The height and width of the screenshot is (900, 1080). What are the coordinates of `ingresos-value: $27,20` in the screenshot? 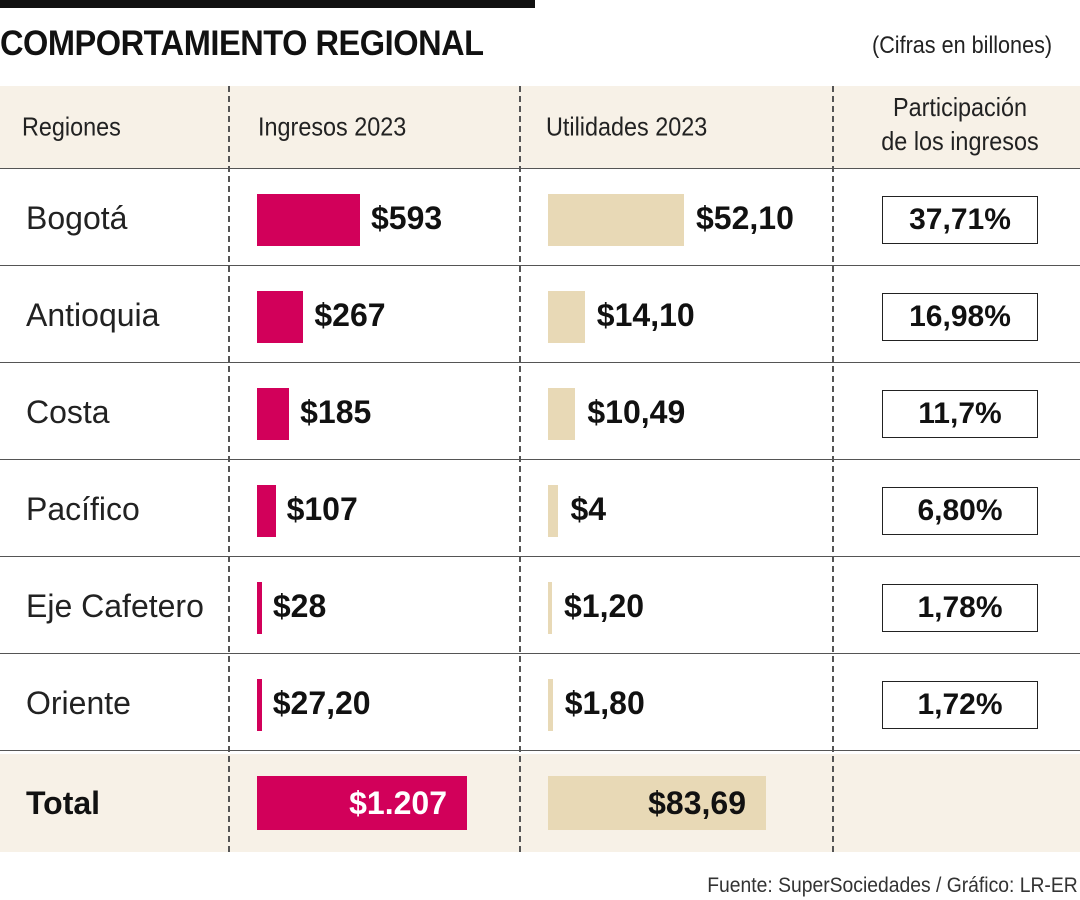 It's located at (321, 703).